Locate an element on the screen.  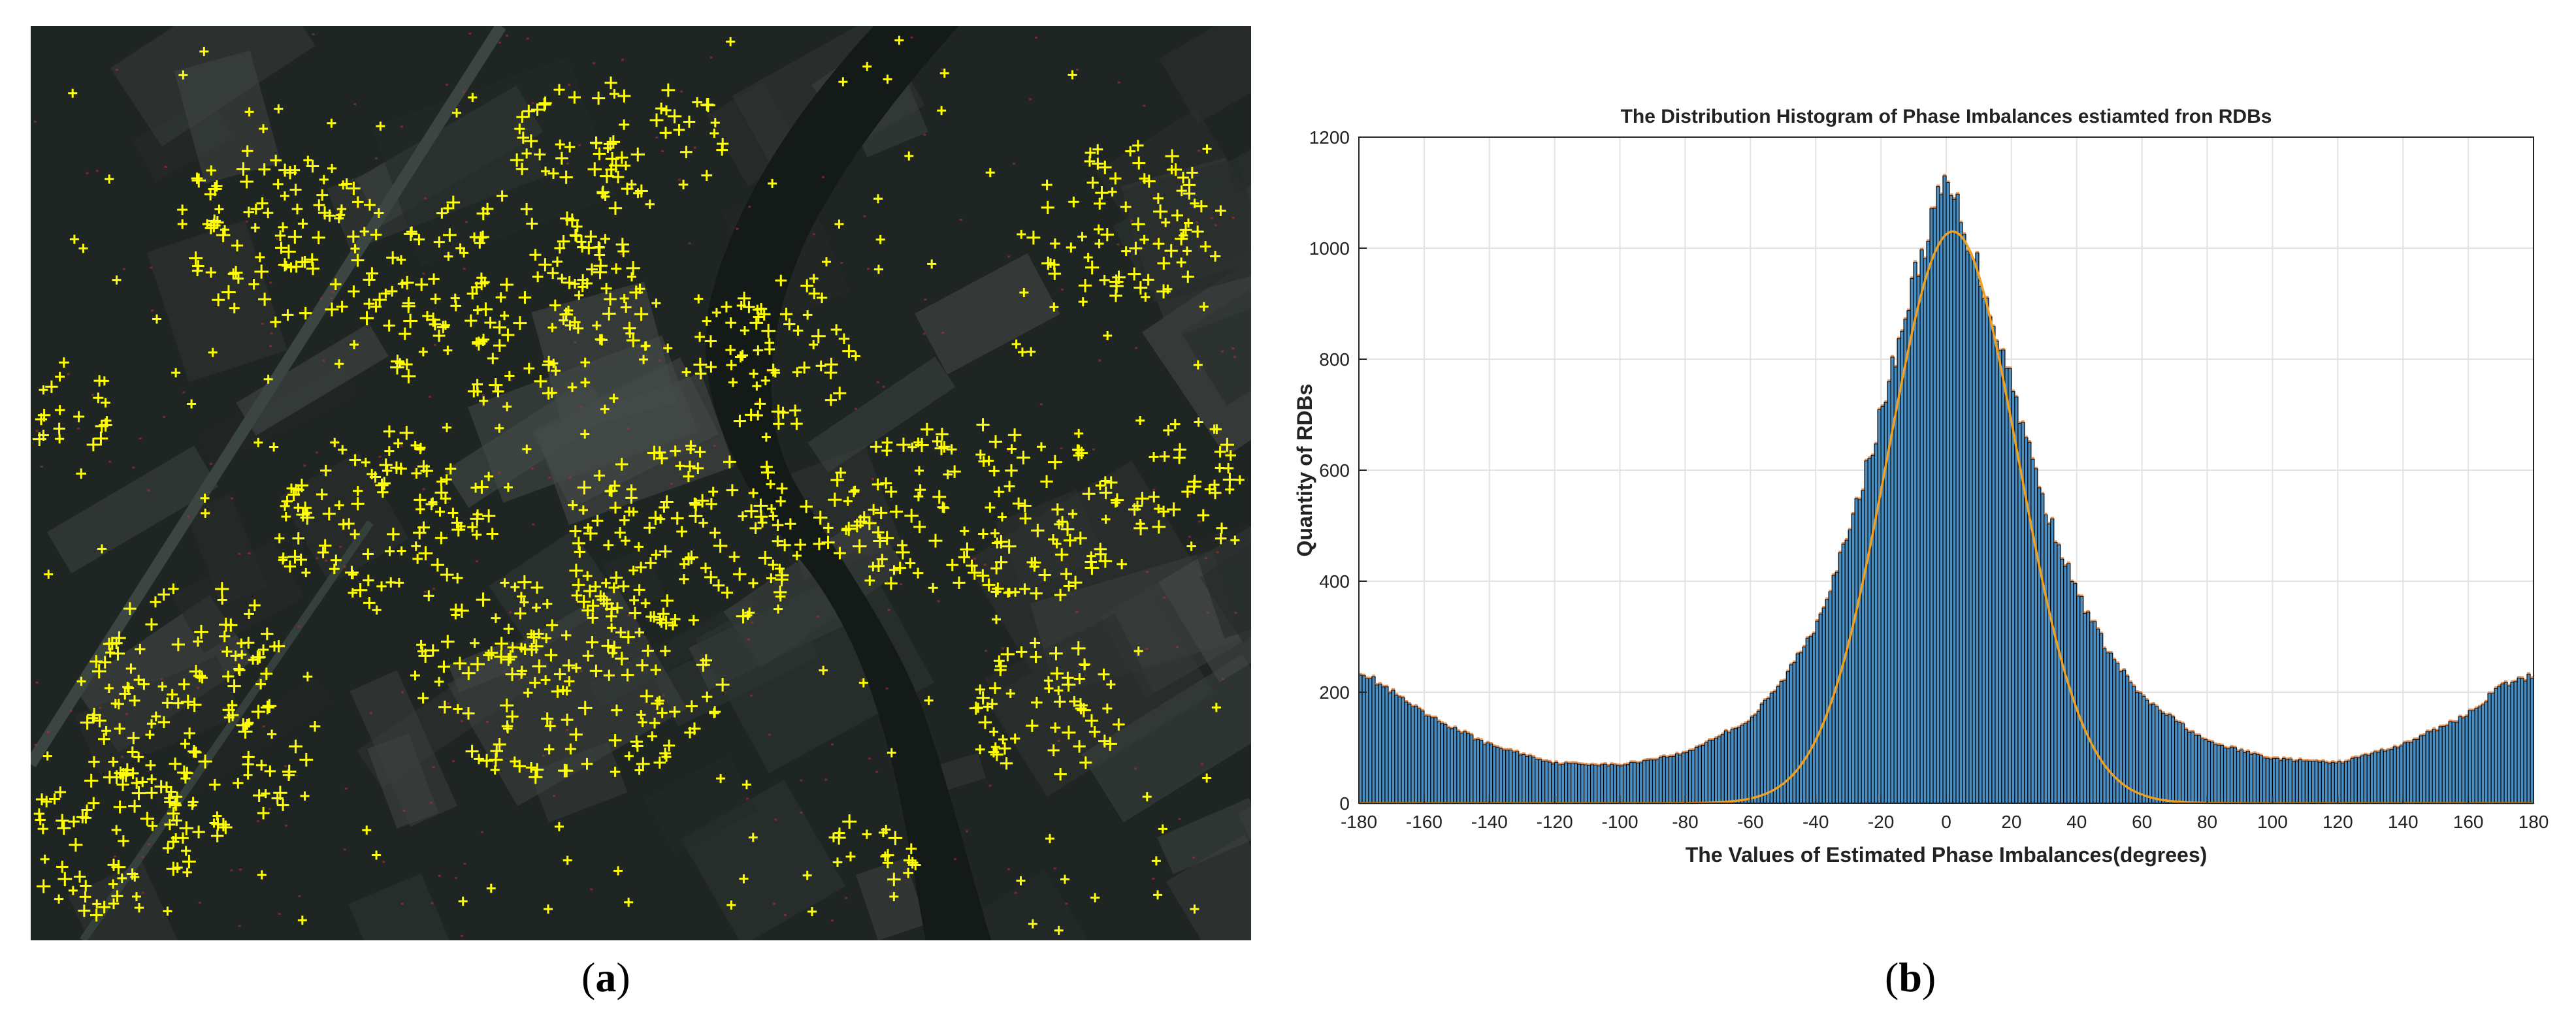
x-tick-label: 140 is located at coordinates (2403, 822).